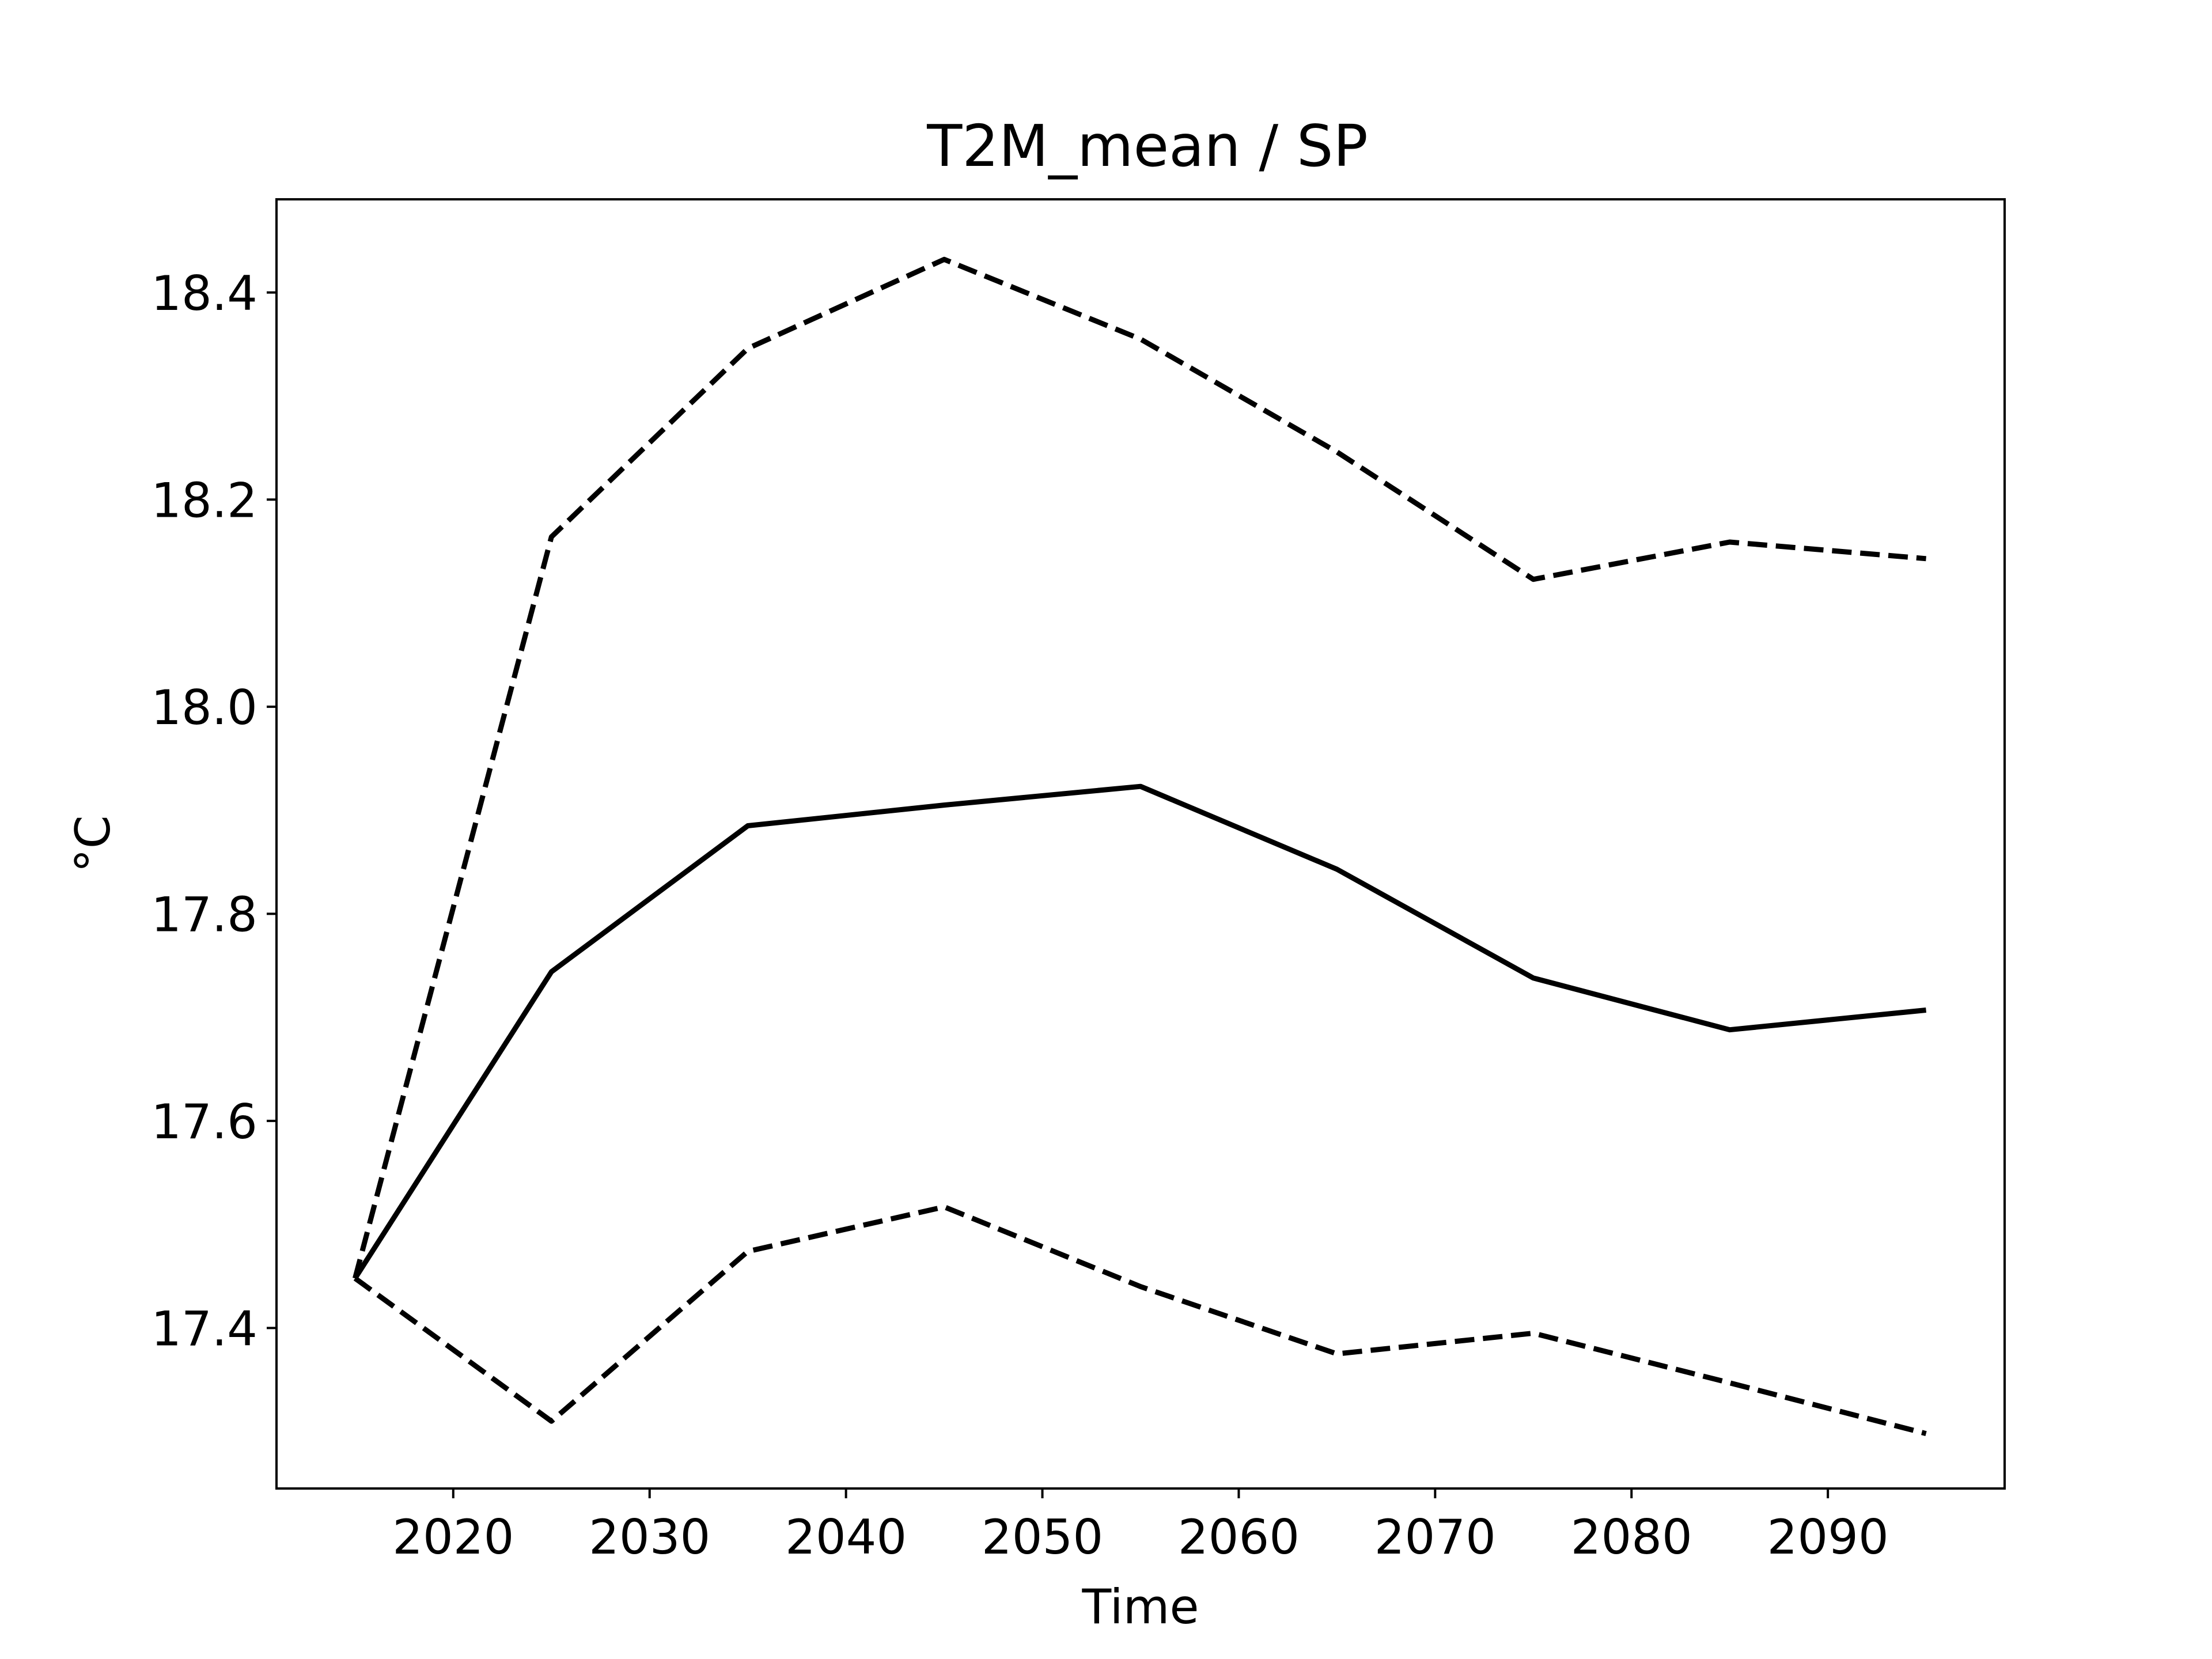  What do you see at coordinates (649, 1537) in the screenshot?
I see `x-tick-label: 2030` at bounding box center [649, 1537].